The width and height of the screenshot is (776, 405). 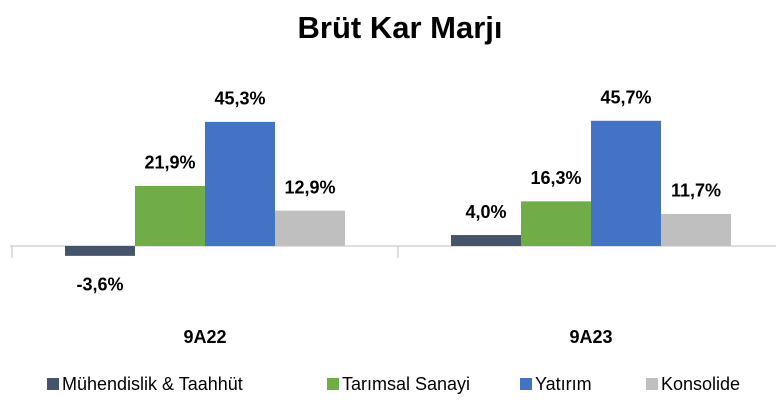 I want to click on value-label: 16,3%, so click(x=555, y=178).